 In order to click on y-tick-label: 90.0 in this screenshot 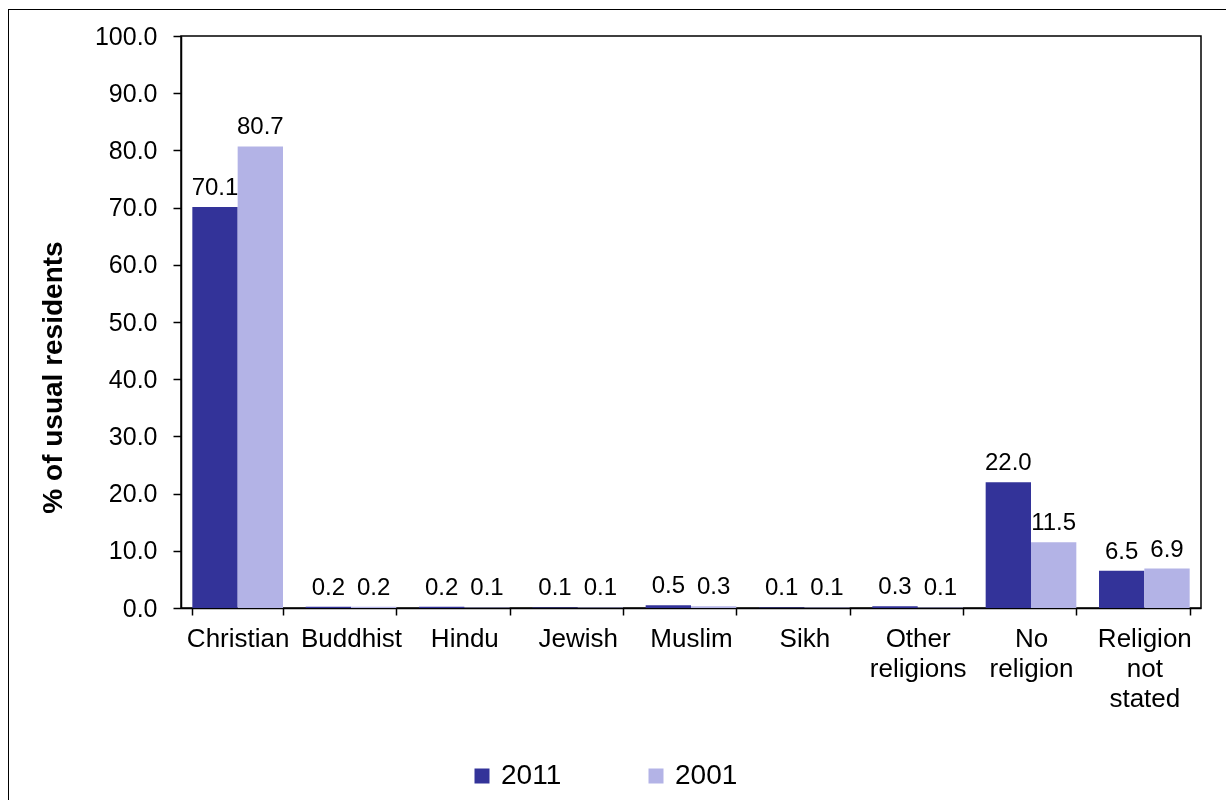, I will do `click(133, 92)`.